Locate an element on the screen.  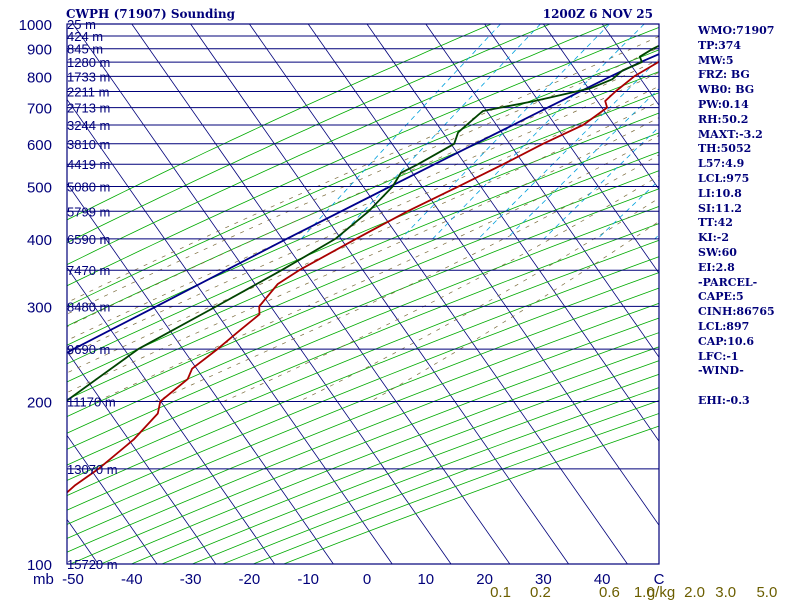
mixing-ratio-unit-label: g/kg is located at coordinates (661, 592).